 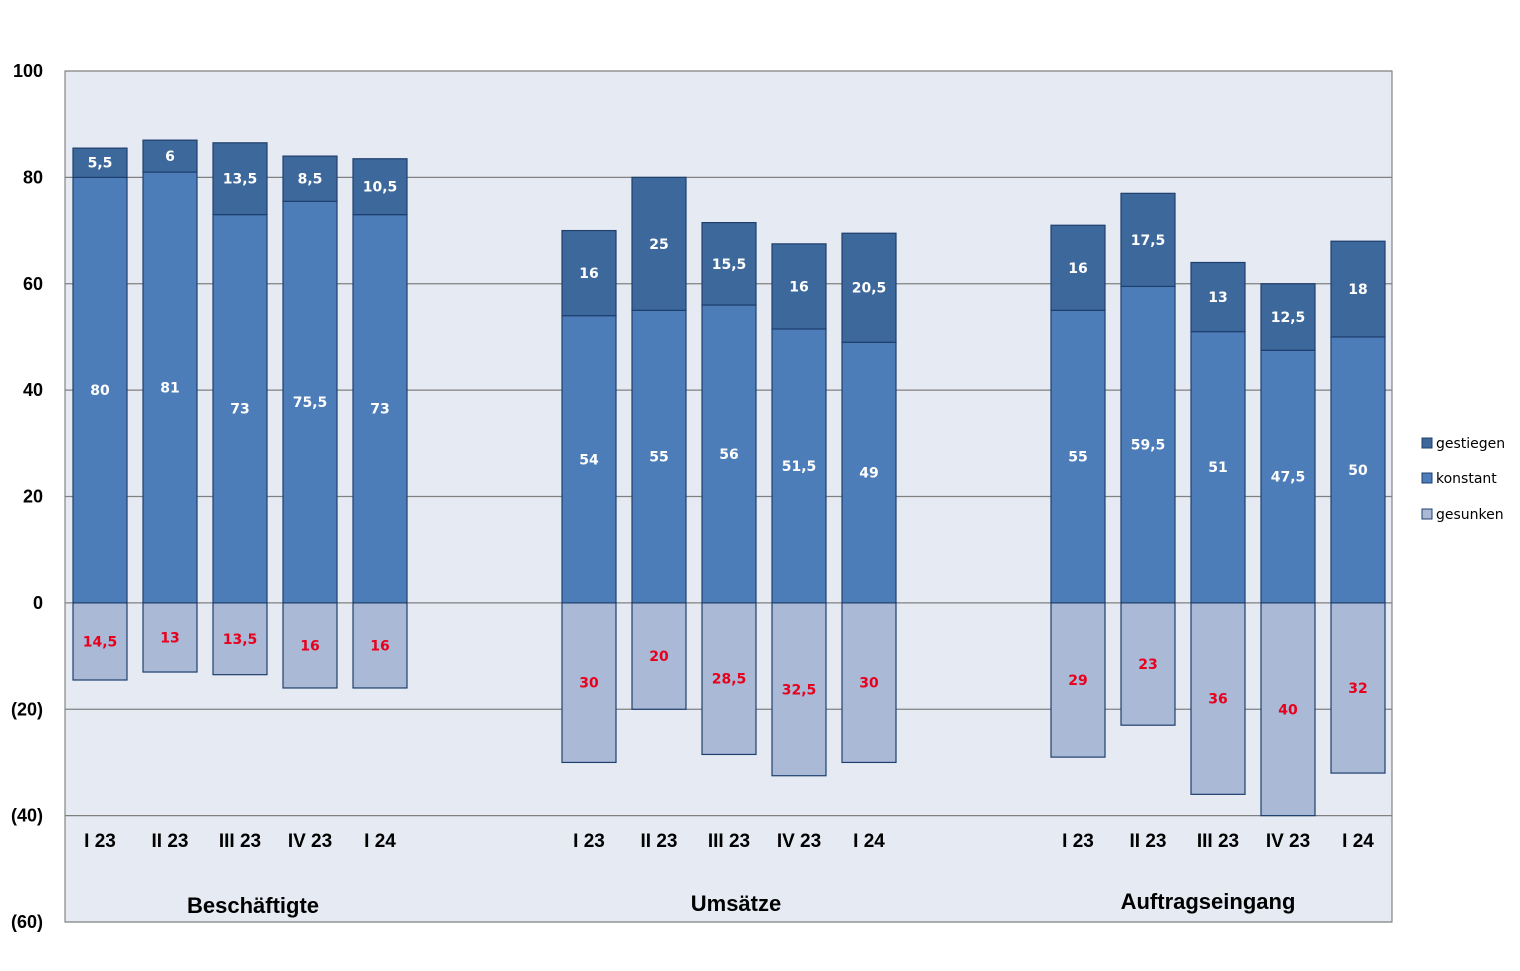 I want to click on data-label-konstant: 81, so click(x=169, y=388).